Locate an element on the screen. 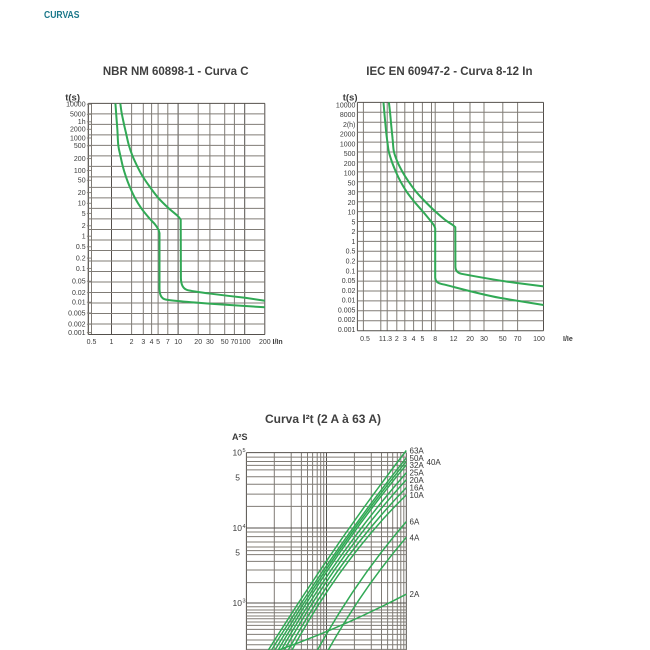 This screenshot has height=650, width=650. svg-text: 50A is located at coordinates (417, 458).